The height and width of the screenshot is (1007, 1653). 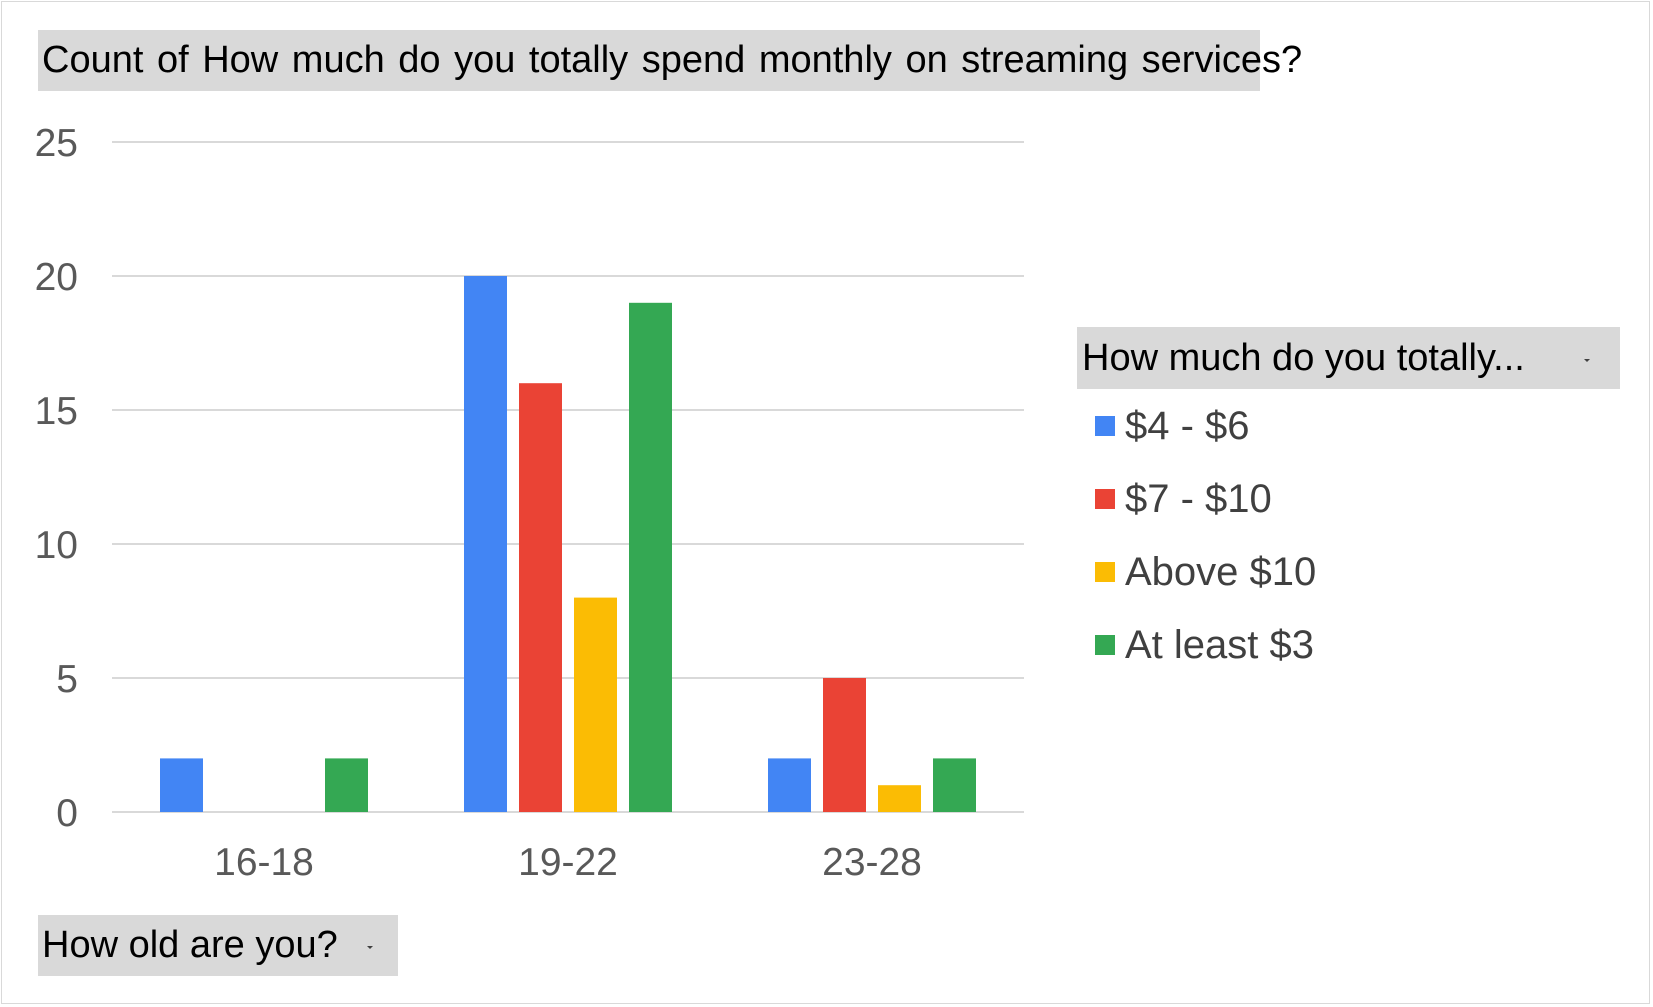 I want to click on legend-item: $7 - $10, so click(x=1183, y=499).